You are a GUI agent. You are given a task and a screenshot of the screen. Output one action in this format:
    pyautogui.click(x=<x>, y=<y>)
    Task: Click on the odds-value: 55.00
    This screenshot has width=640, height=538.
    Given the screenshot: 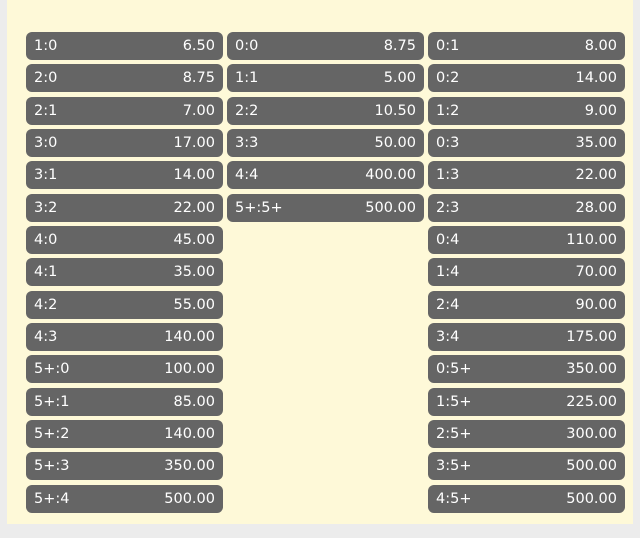 What is the action you would take?
    pyautogui.click(x=194, y=304)
    